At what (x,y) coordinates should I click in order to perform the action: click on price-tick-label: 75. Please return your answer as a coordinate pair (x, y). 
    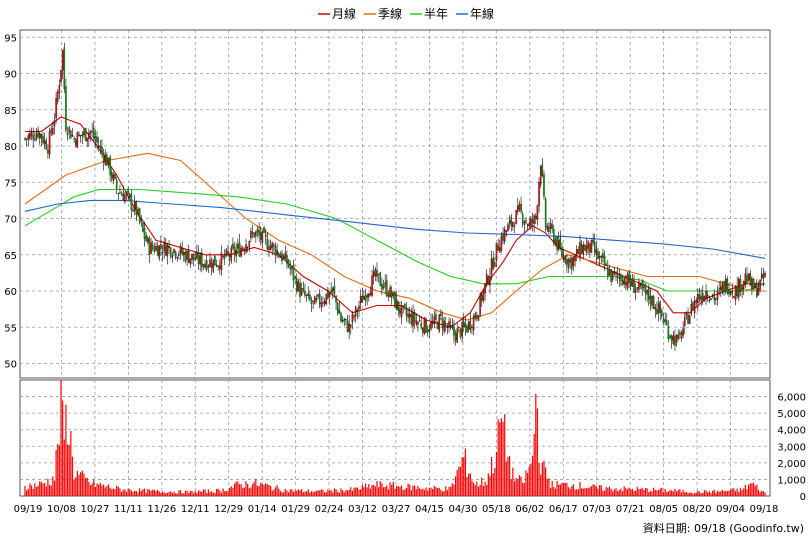
    Looking at the image, I should click on (10, 183).